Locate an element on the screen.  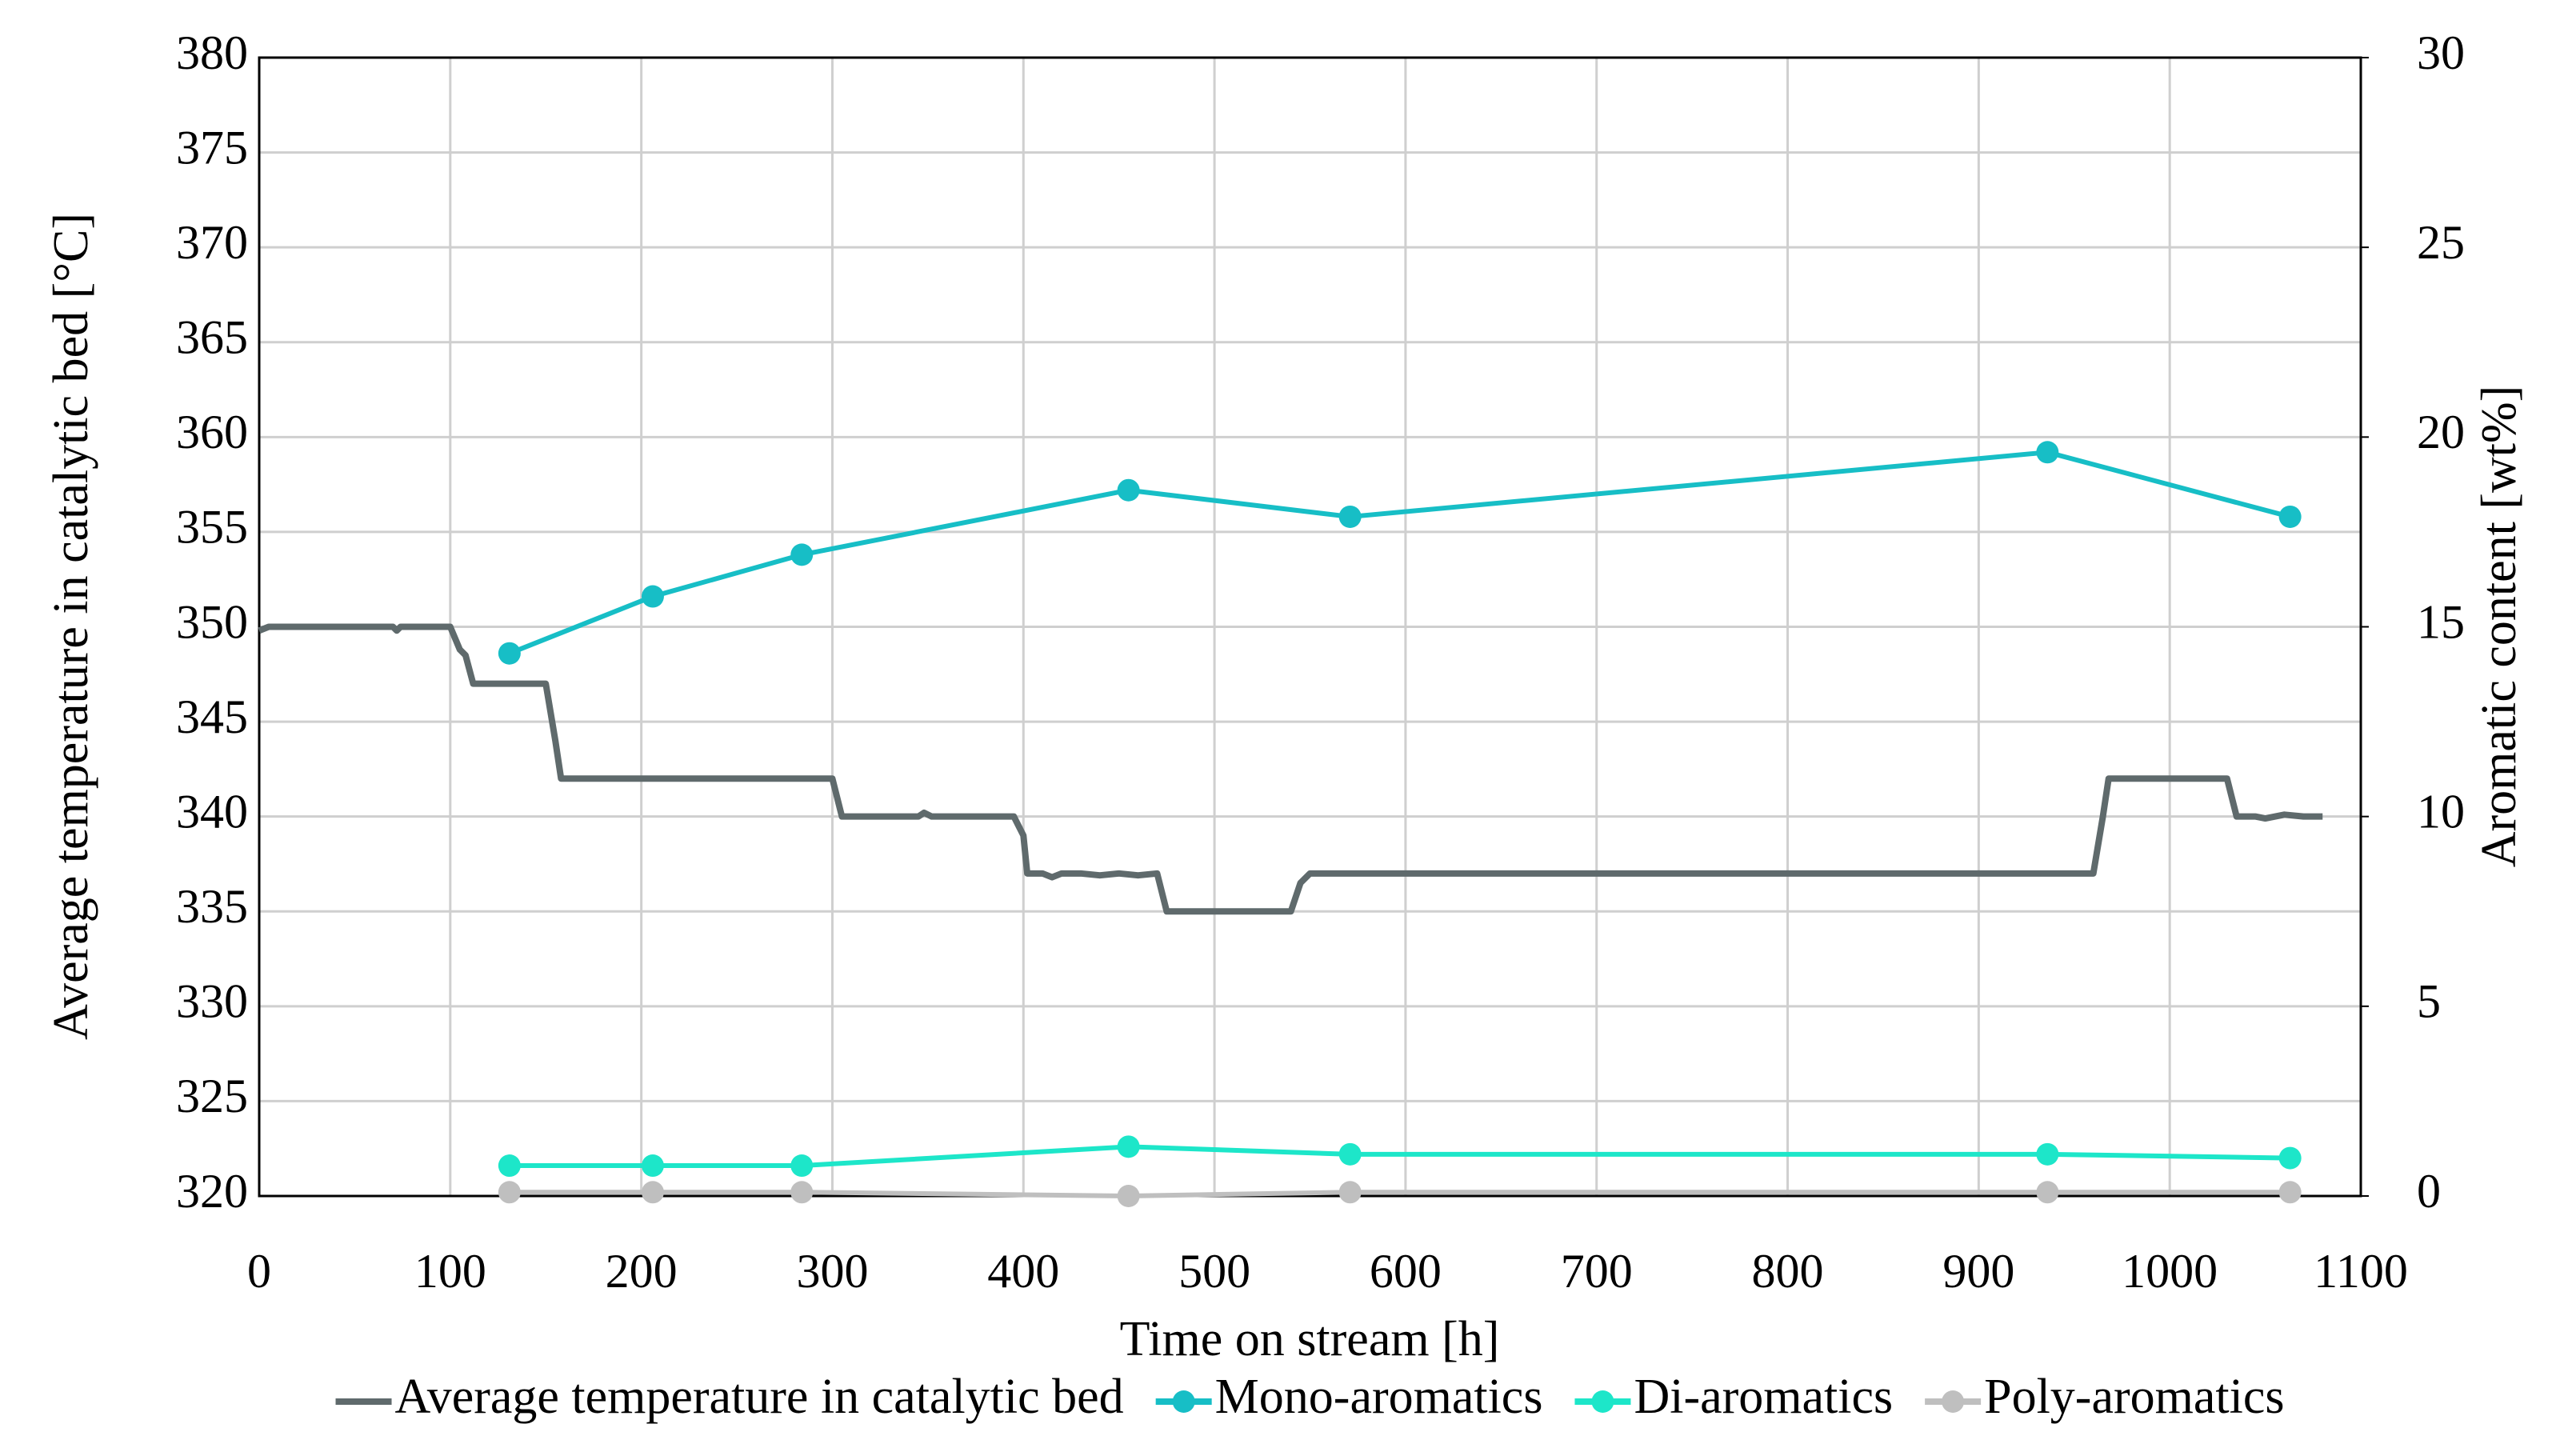
x-tick-label: 1100 is located at coordinates (2361, 1271).